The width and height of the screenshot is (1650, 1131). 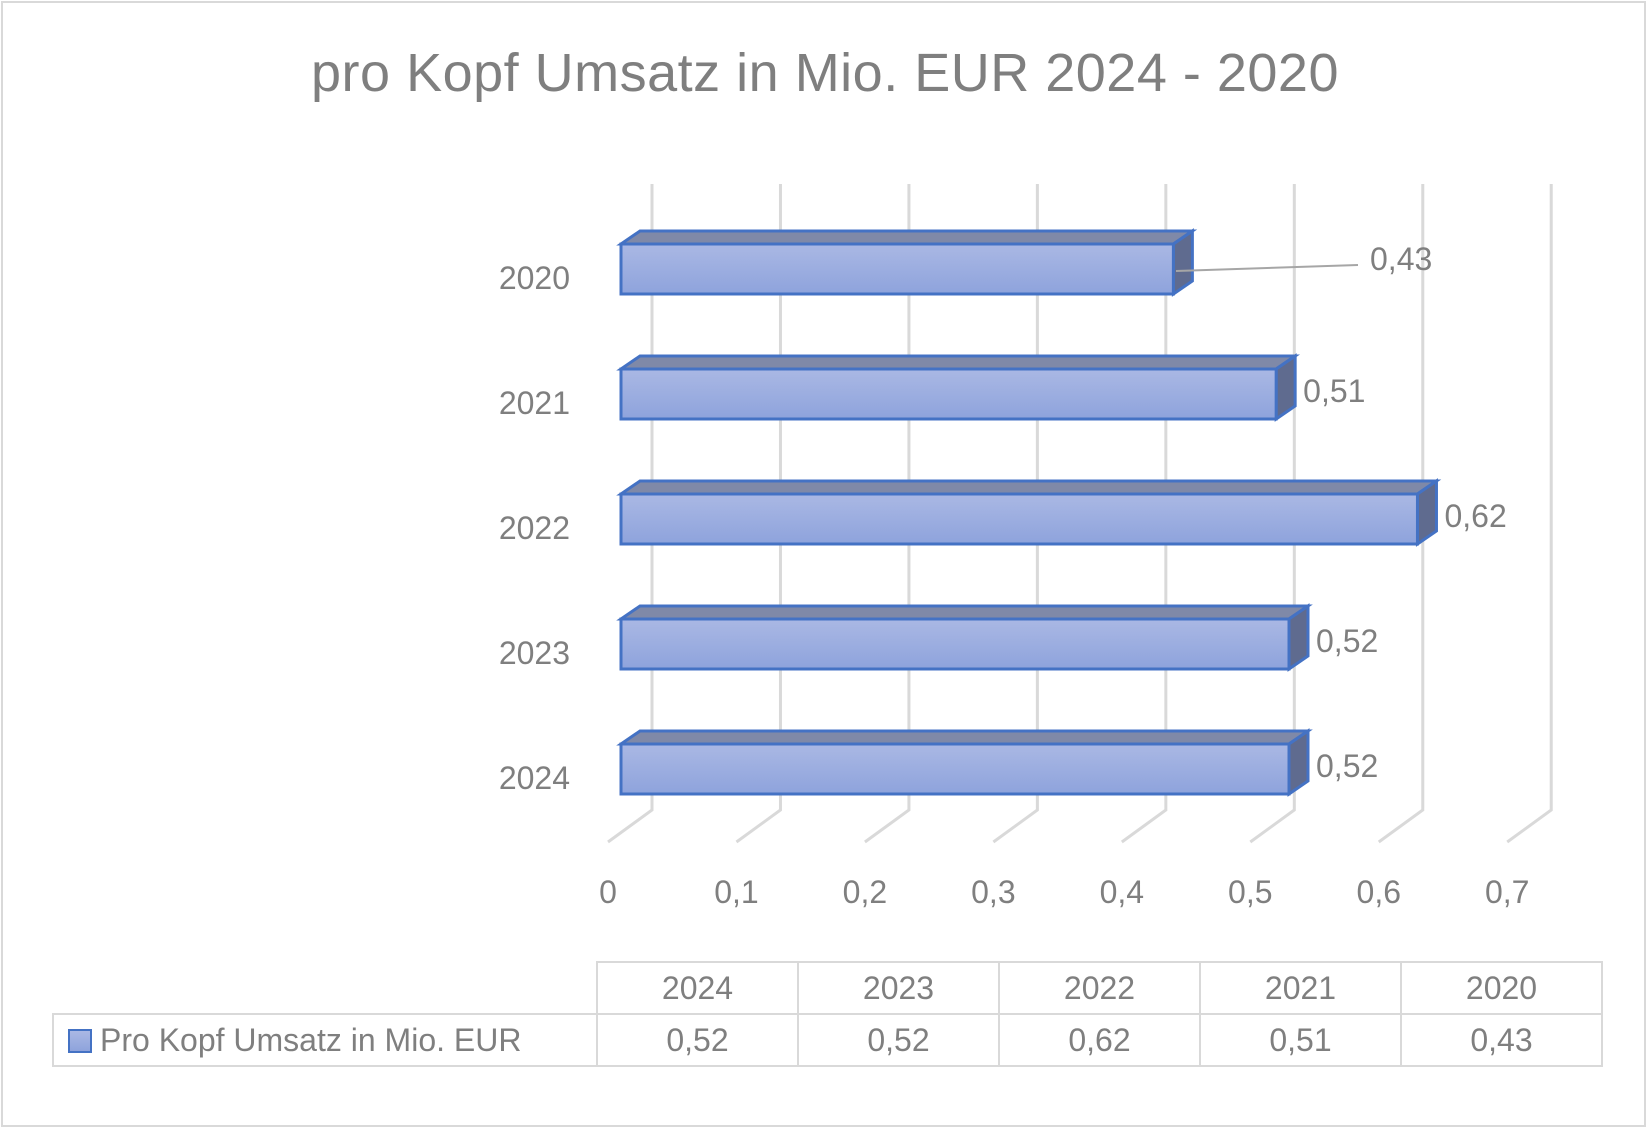 I want to click on data-table-header: 2023, so click(x=898, y=988).